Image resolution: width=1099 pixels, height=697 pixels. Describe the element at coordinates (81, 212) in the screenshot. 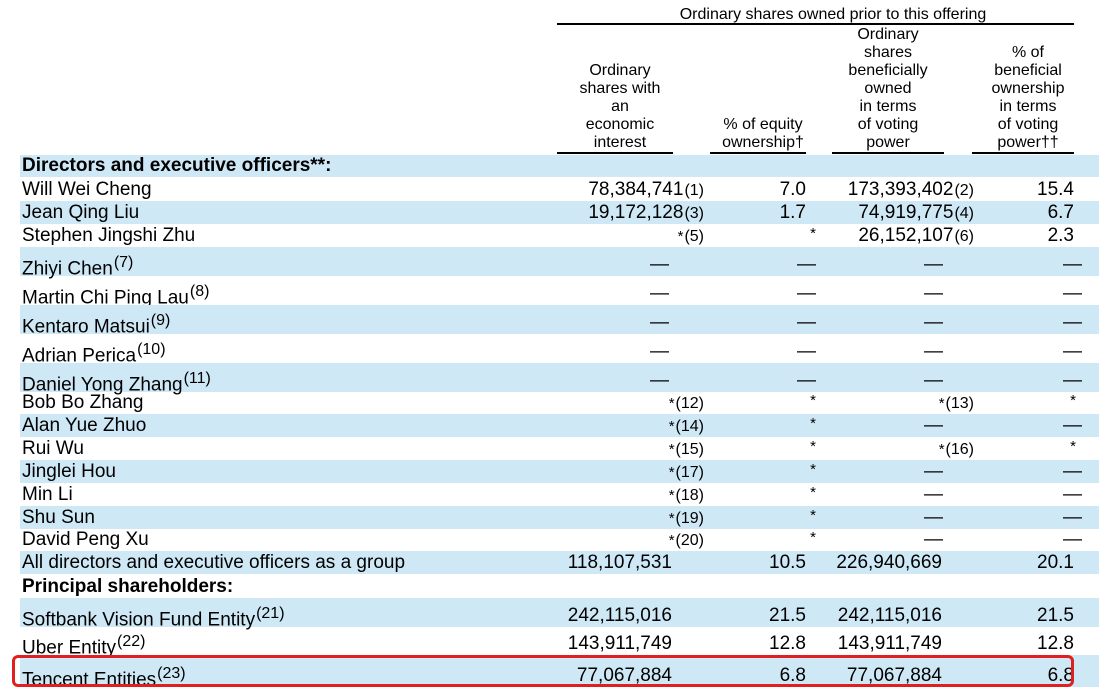

I see `row-name: Jean Qing Liu` at that location.